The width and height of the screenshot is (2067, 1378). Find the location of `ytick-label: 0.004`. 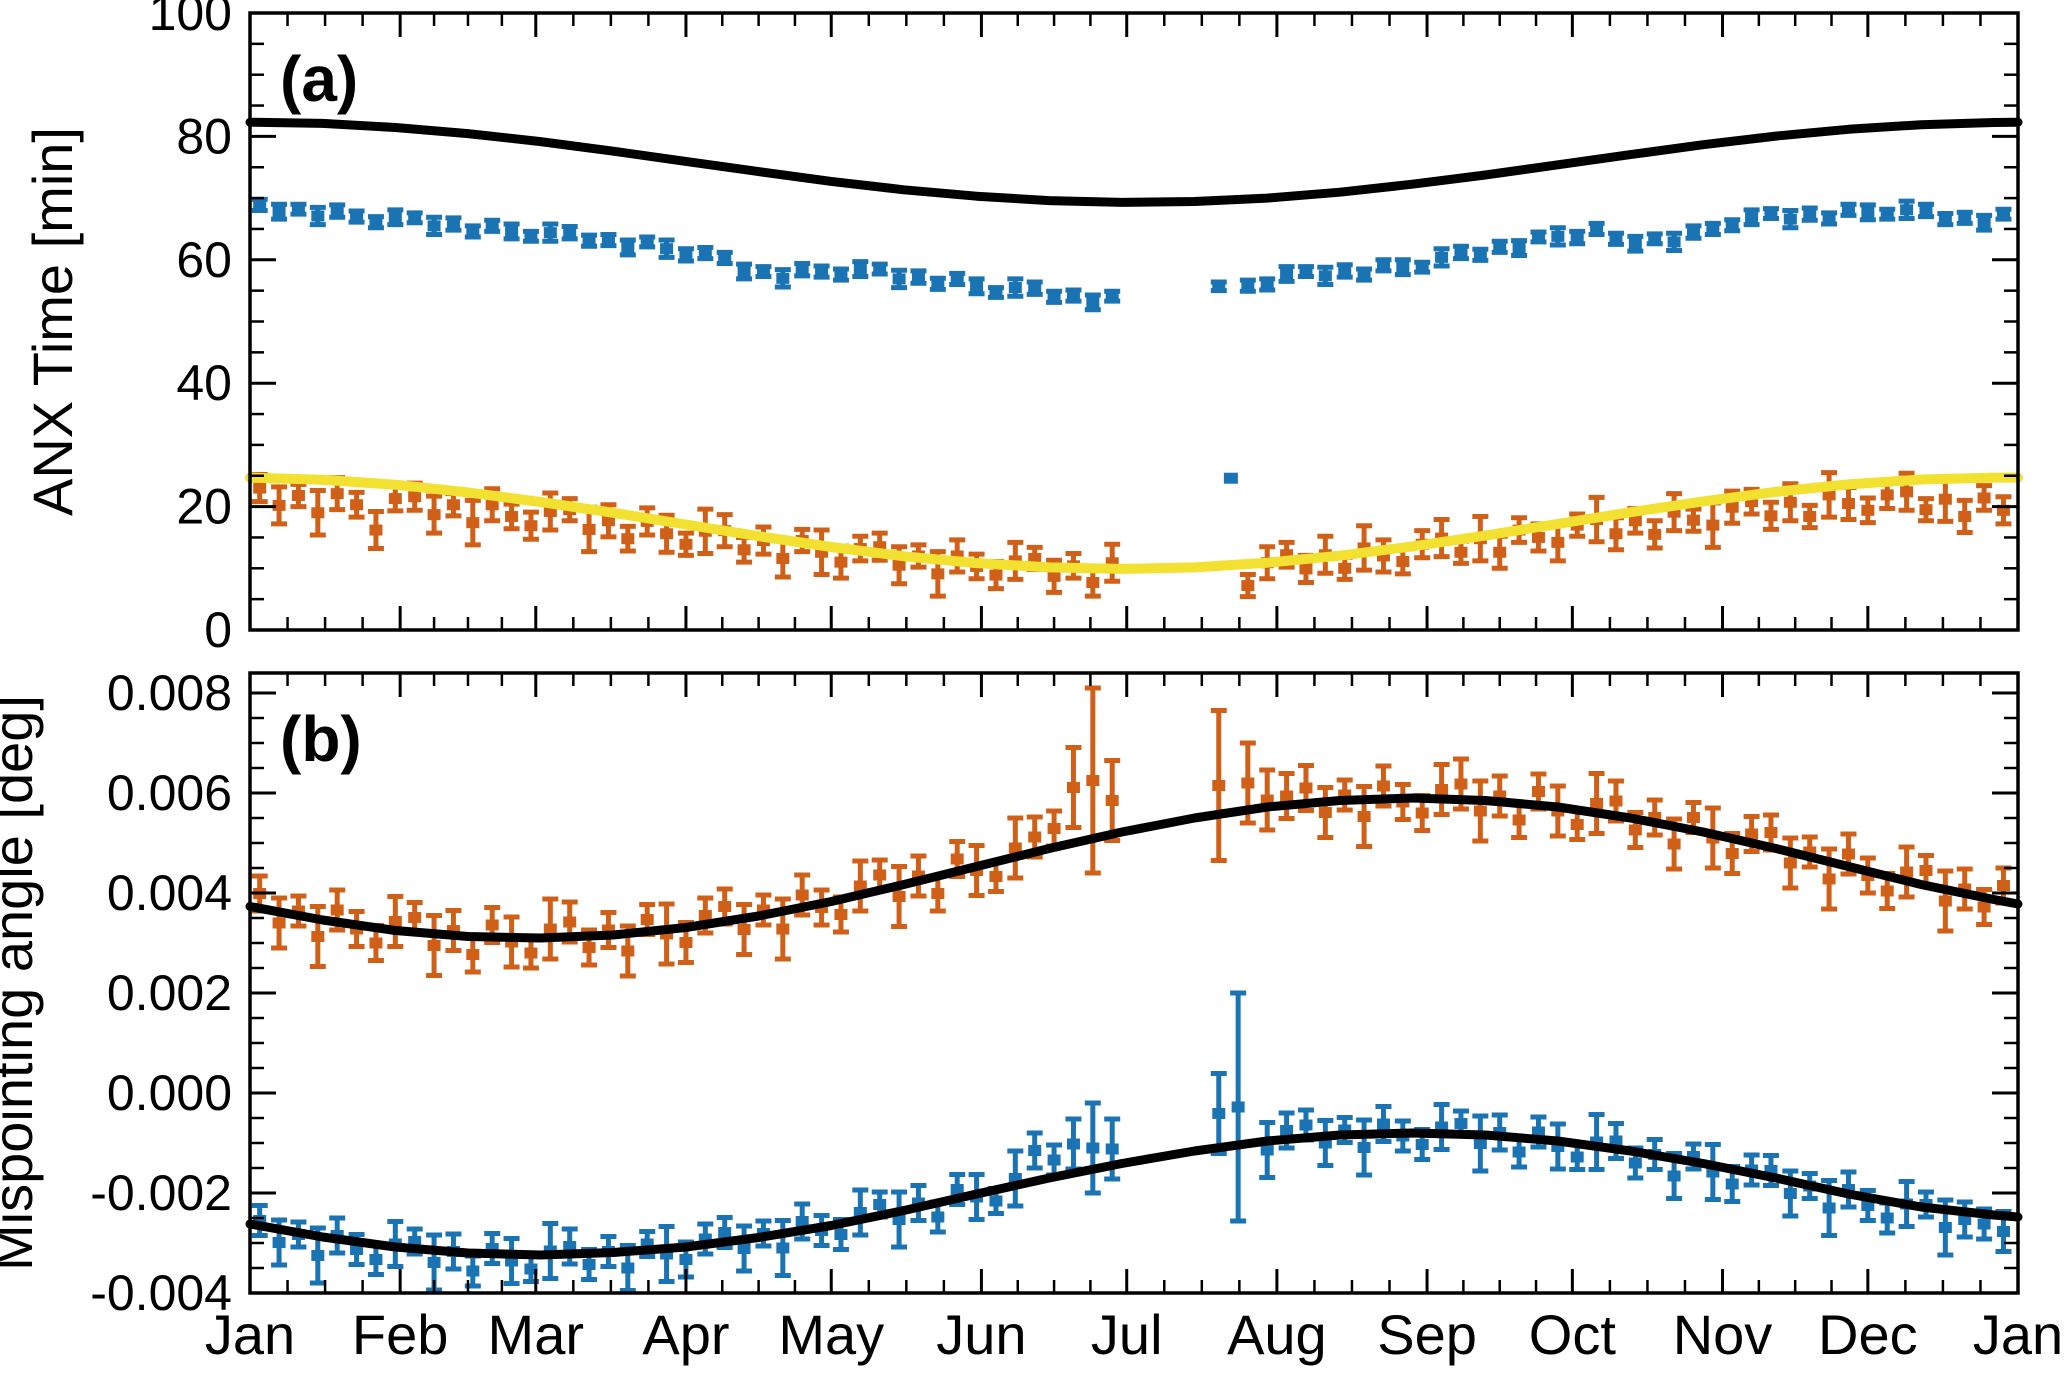

ytick-label: 0.004 is located at coordinates (169, 893).